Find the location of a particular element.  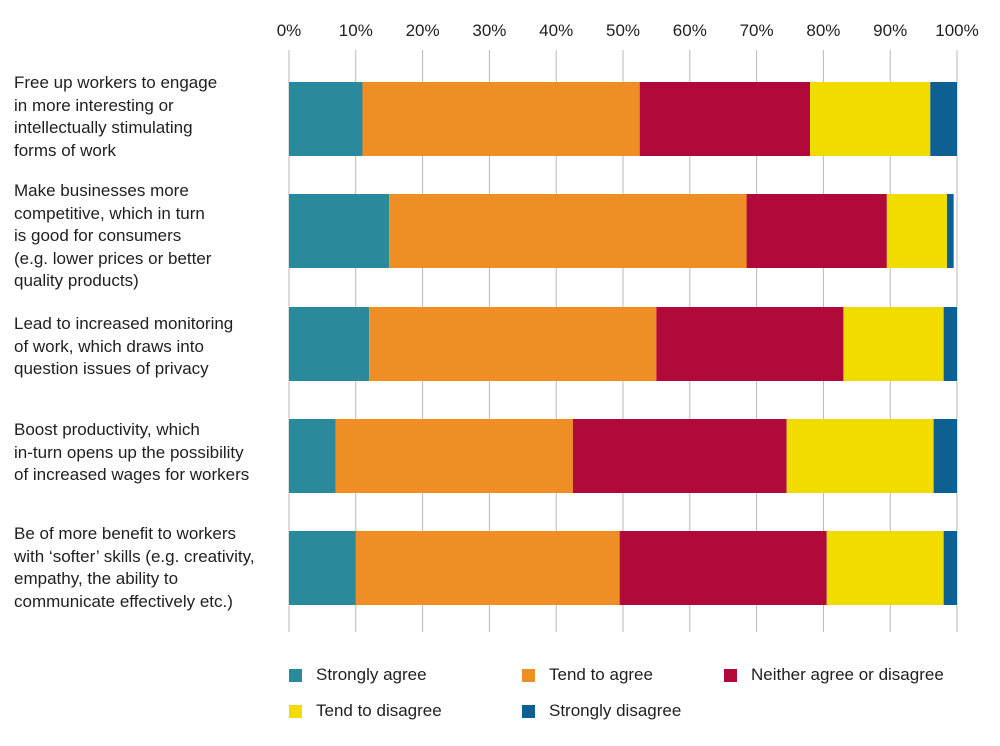

legend-label: Tend to agree is located at coordinates (601, 674).